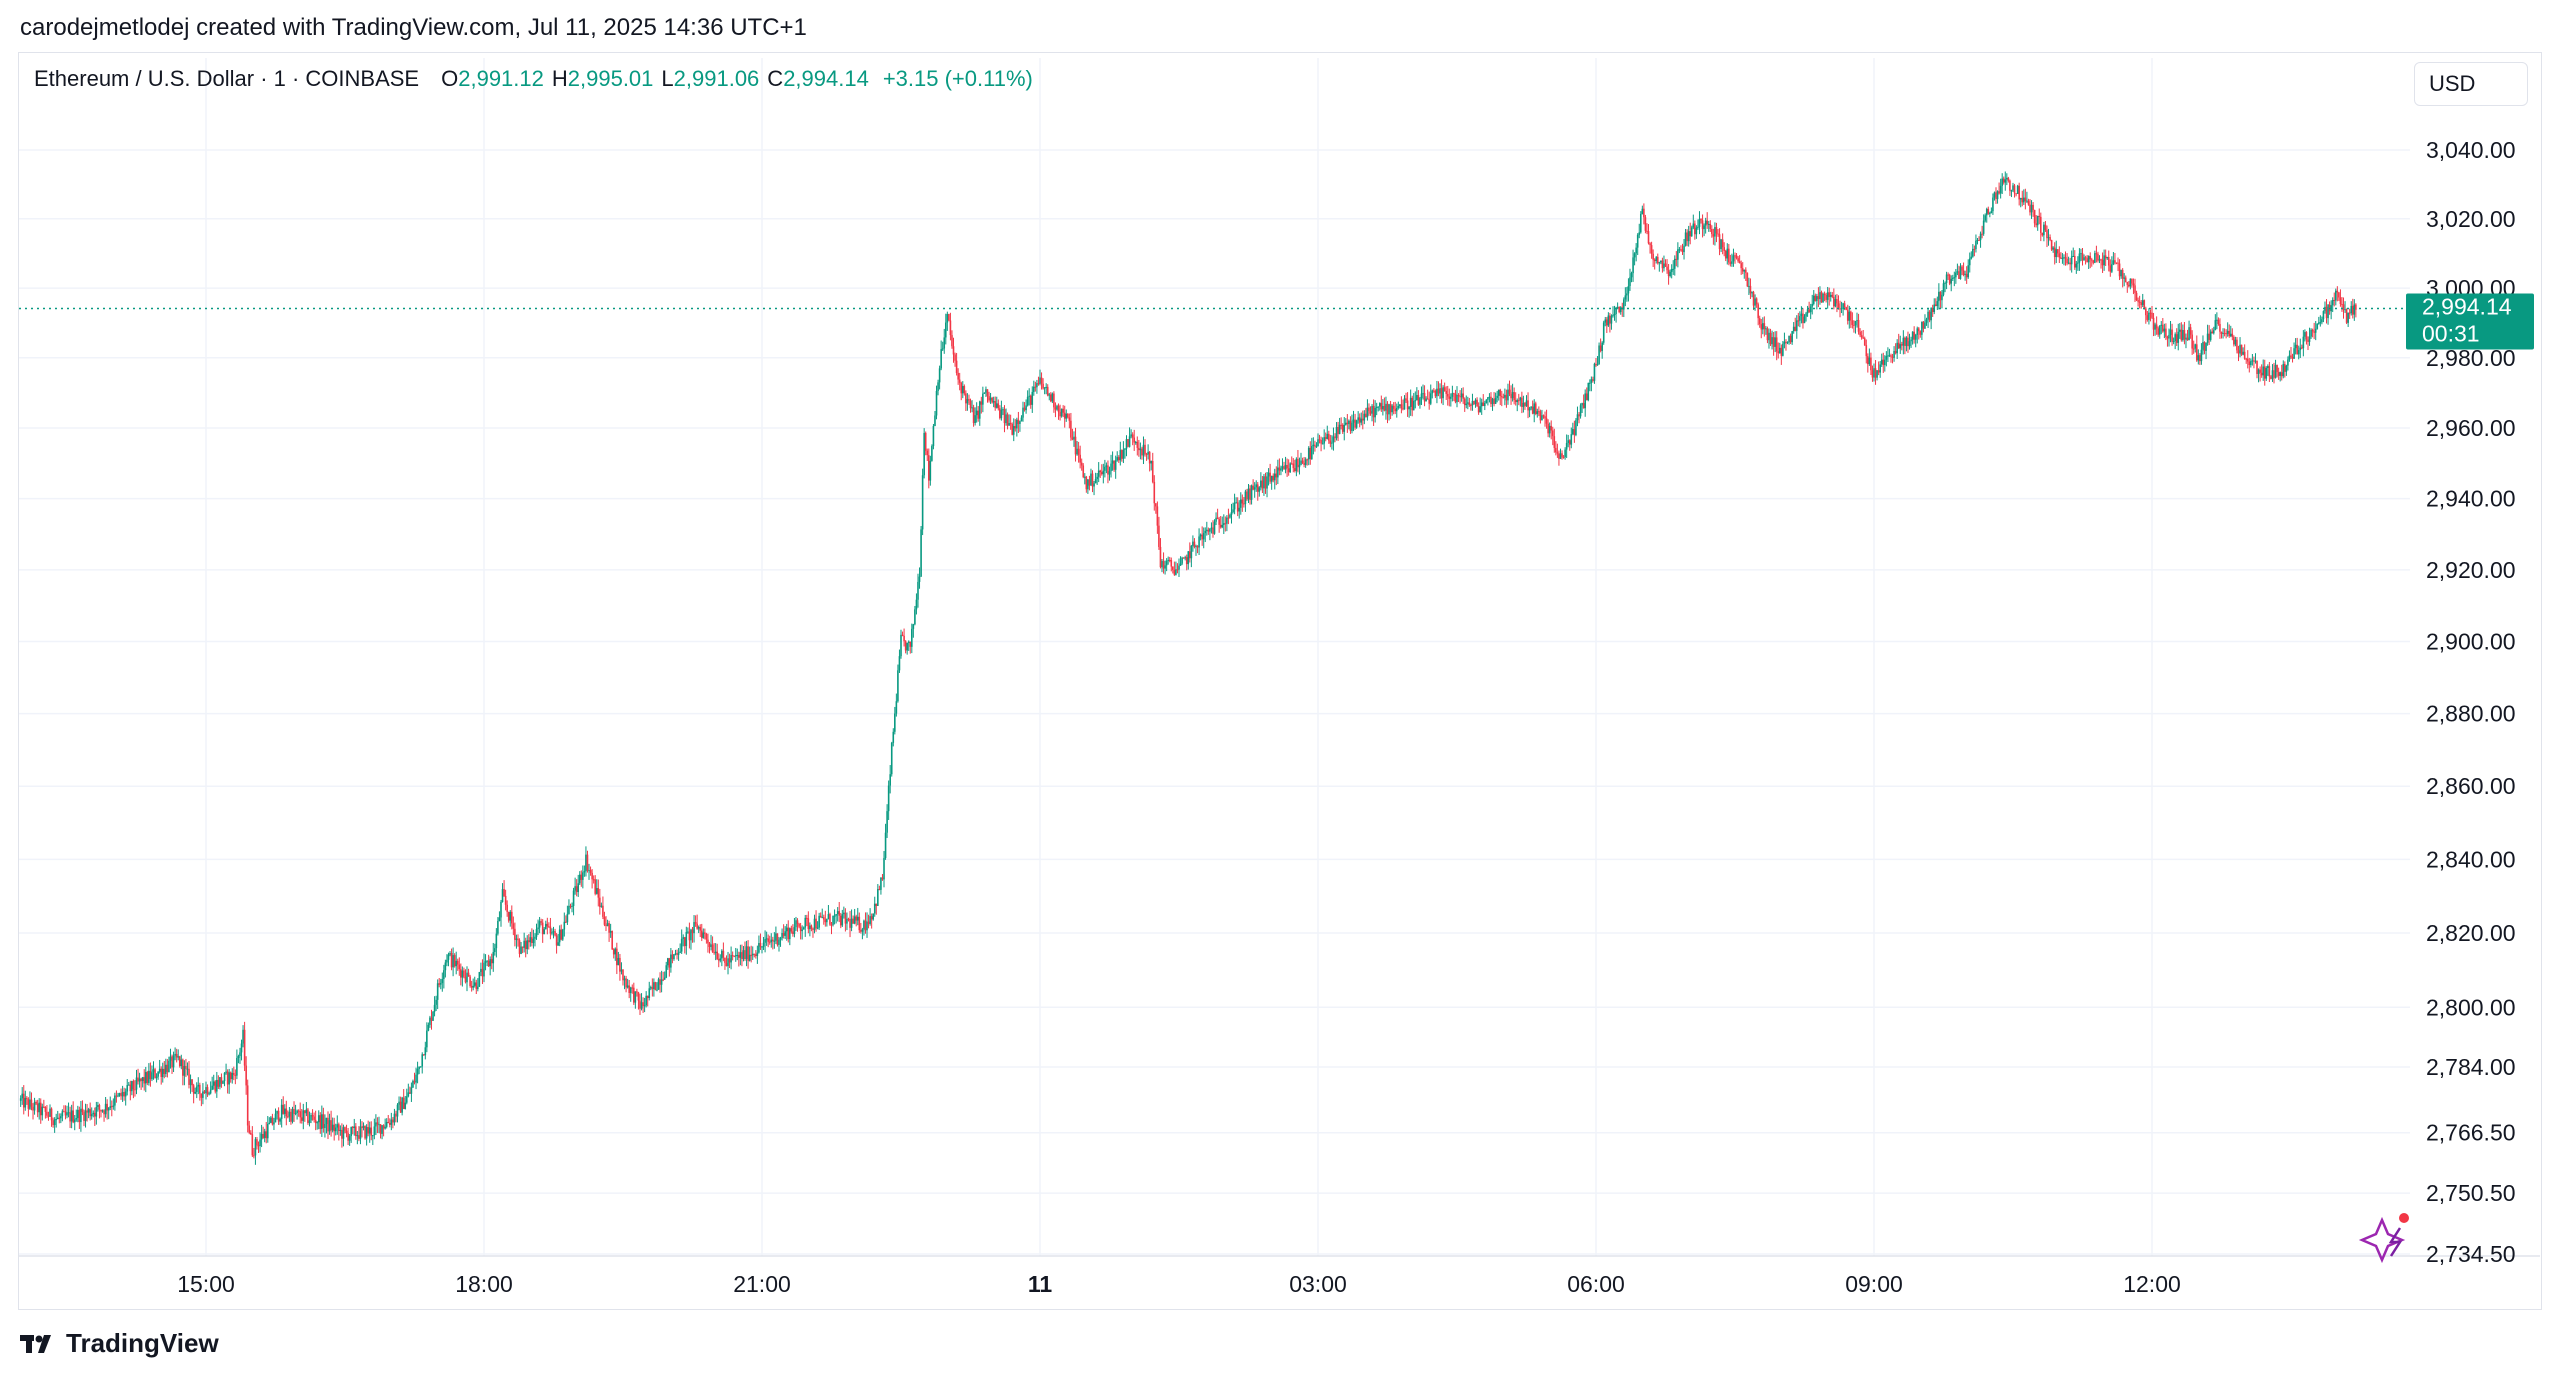  Describe the element at coordinates (119, 1343) in the screenshot. I see `tradingview-logo: TradingView` at that location.